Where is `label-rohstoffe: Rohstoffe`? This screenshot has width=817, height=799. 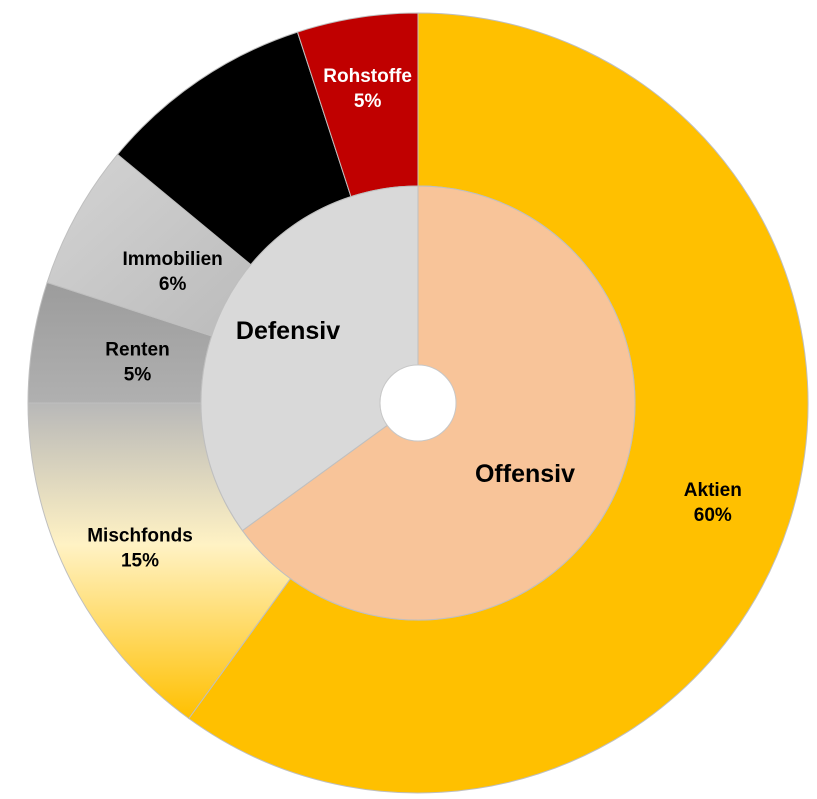 label-rohstoffe: Rohstoffe is located at coordinates (367, 76).